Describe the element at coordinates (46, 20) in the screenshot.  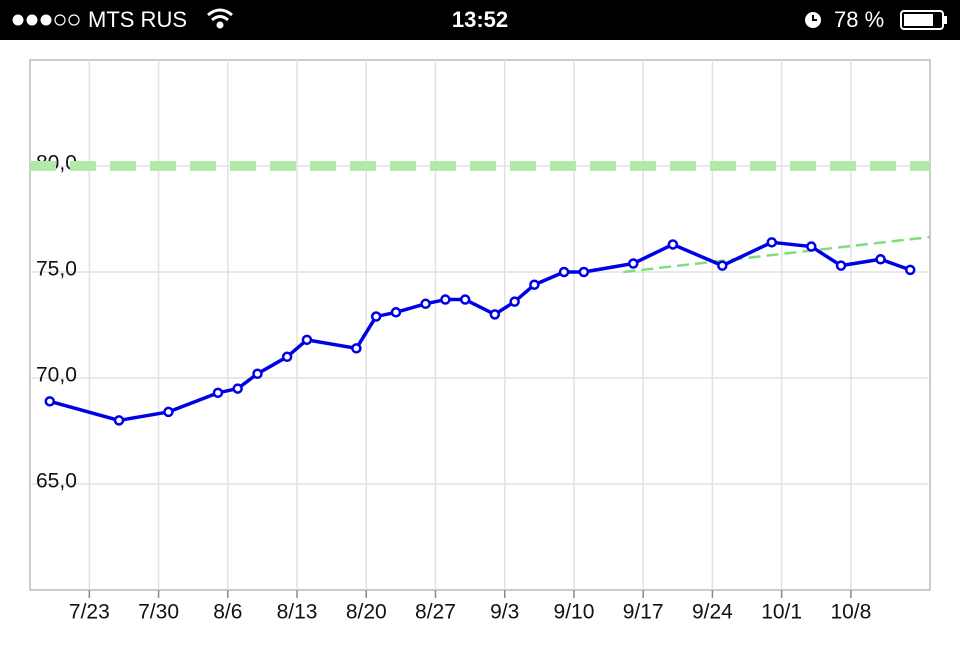
I see `signal` at that location.